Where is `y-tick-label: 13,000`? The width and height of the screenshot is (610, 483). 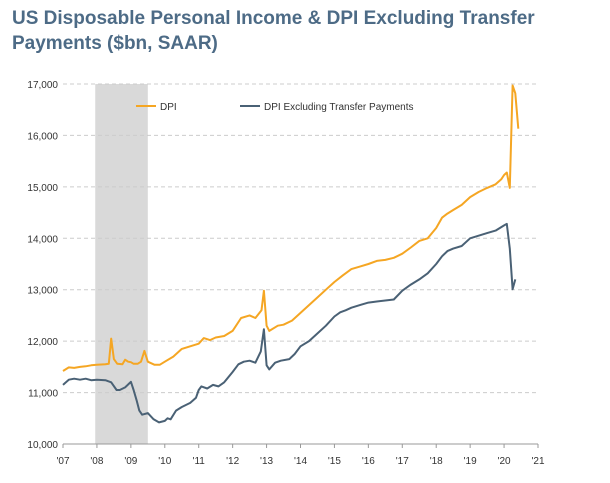
y-tick-label: 13,000 is located at coordinates (42, 291).